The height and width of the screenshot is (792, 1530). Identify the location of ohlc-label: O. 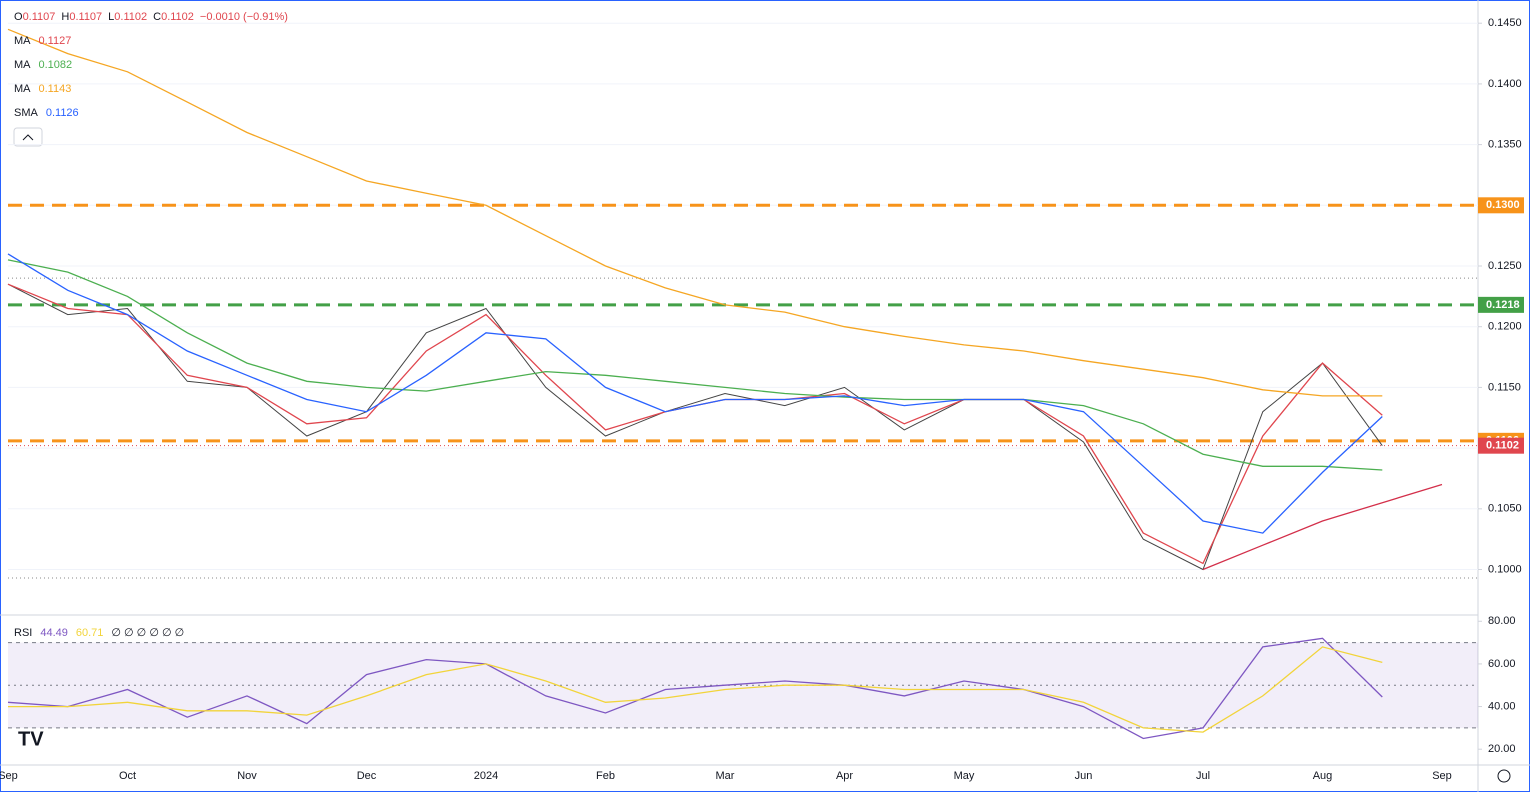
(18, 17).